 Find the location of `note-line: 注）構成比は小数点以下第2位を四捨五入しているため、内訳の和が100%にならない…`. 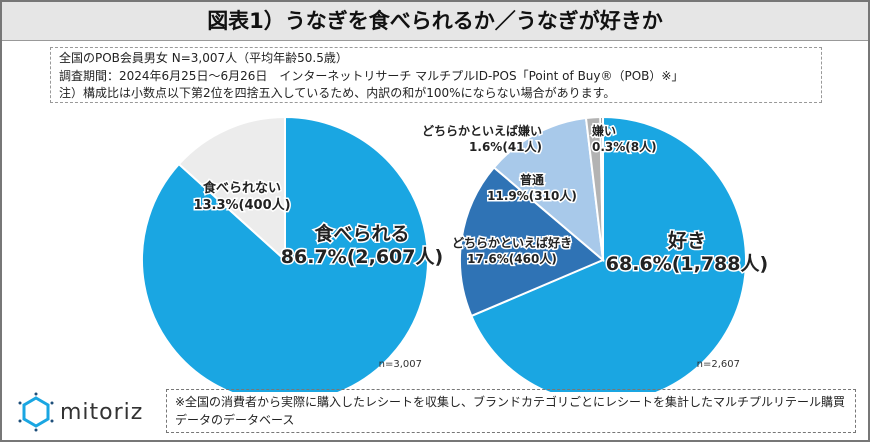

note-line: 注）構成比は小数点以下第2位を四捨五入しているため、内訳の和が100%にならない… is located at coordinates (337, 93).